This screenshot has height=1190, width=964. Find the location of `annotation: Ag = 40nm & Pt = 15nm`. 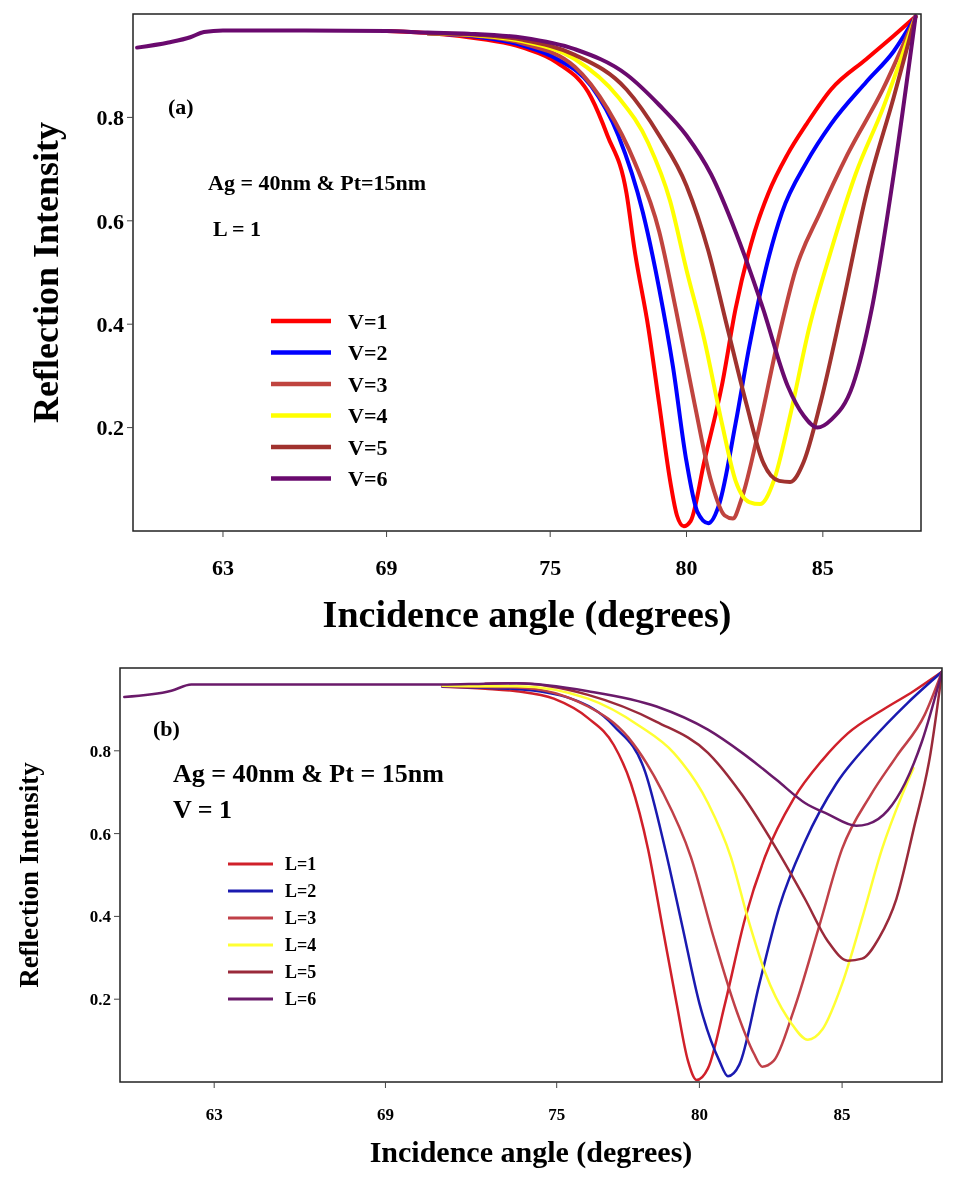

annotation: Ag = 40nm & Pt = 15nm is located at coordinates (309, 773).